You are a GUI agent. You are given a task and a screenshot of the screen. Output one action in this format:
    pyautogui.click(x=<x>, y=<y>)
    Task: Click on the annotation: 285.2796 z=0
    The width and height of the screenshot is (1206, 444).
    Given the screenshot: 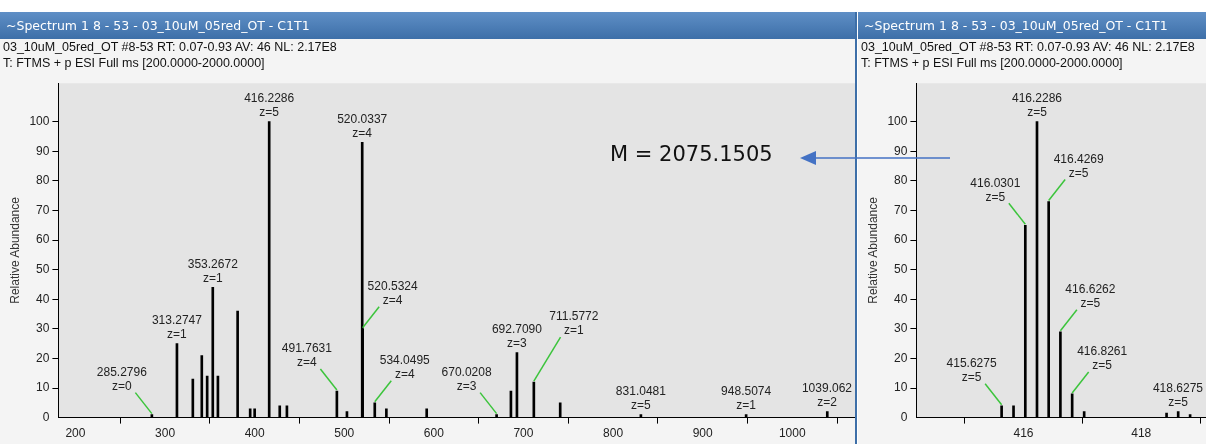 What is the action you would take?
    pyautogui.click(x=122, y=378)
    